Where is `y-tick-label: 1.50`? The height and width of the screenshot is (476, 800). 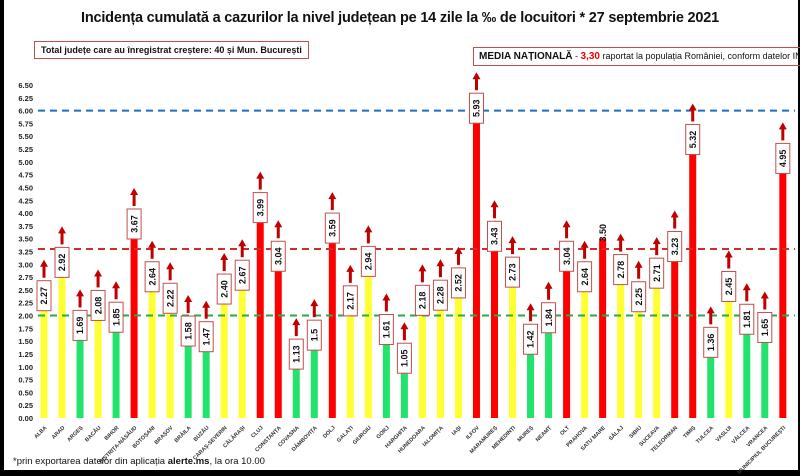
y-tick-label: 1.50 is located at coordinates (25, 341).